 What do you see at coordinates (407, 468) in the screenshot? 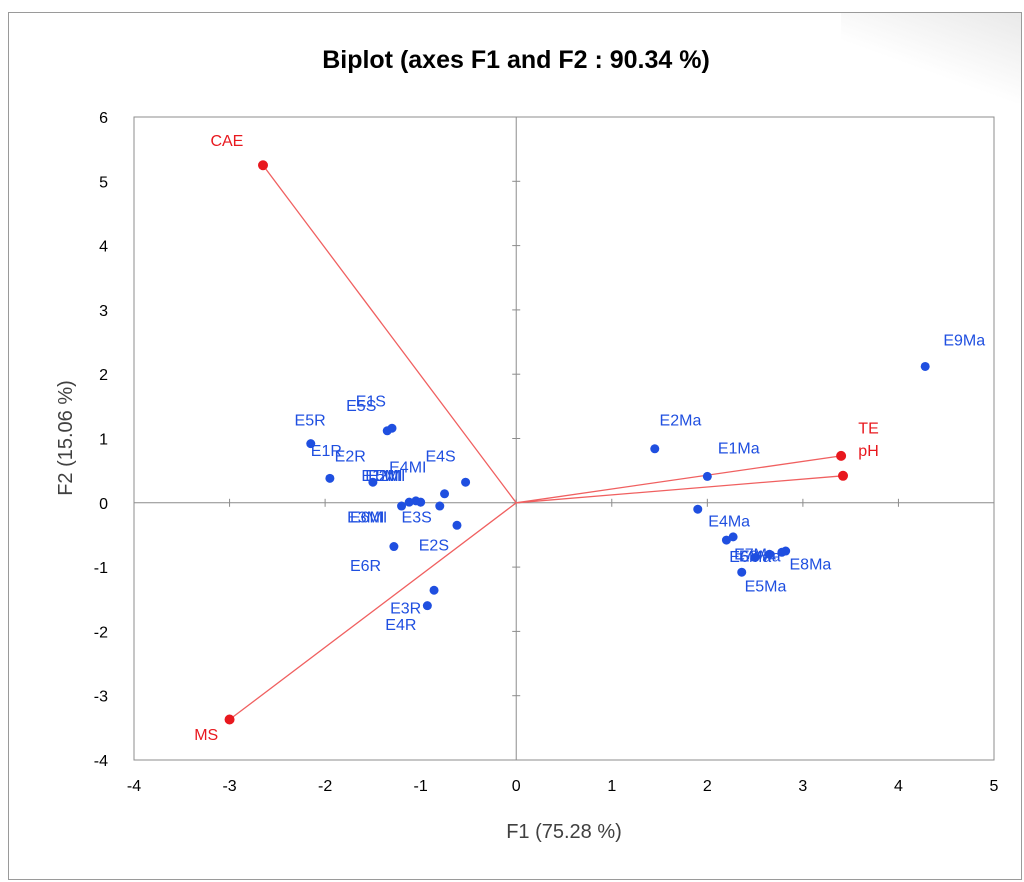
I see `observation-label: E4MI` at bounding box center [407, 468].